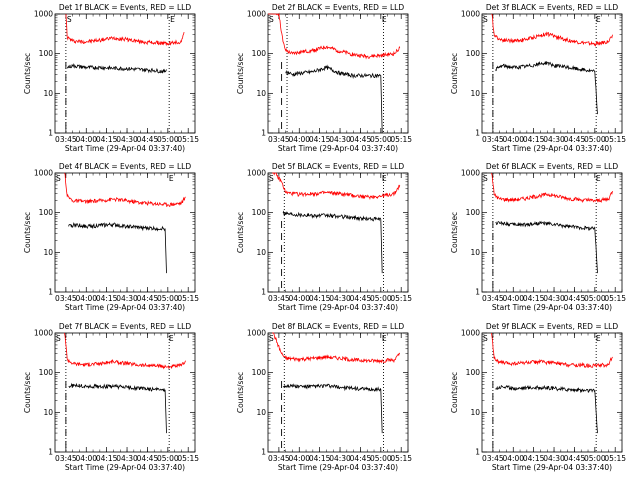 The width and height of the screenshot is (640, 480). What do you see at coordinates (125, 166) in the screenshot?
I see `panel-title: Det 4f BLACK = Events, RED = LLD` at bounding box center [125, 166].